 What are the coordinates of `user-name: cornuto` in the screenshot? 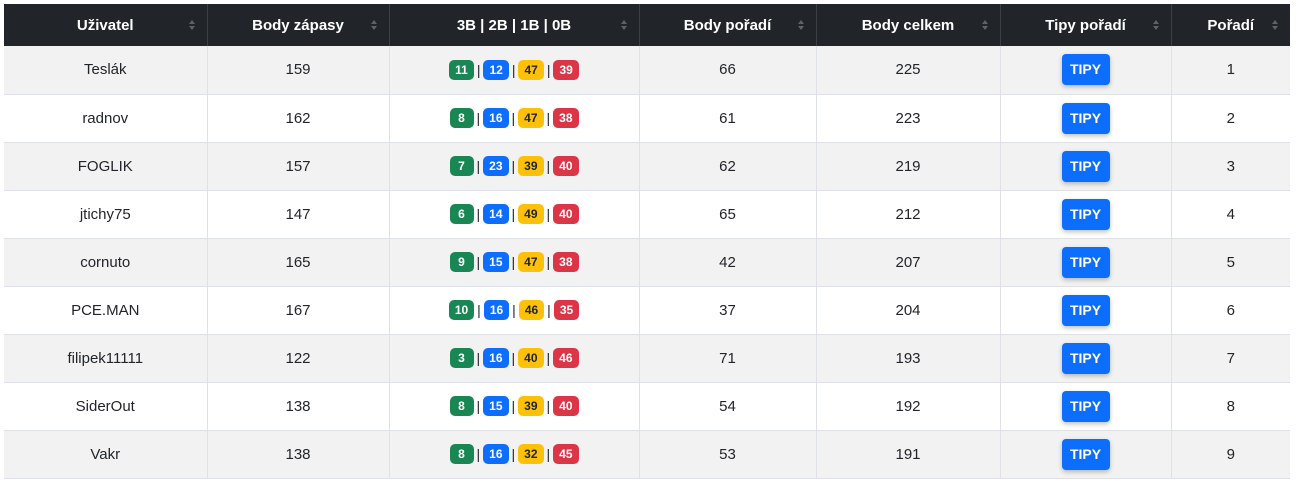 It's located at (106, 262).